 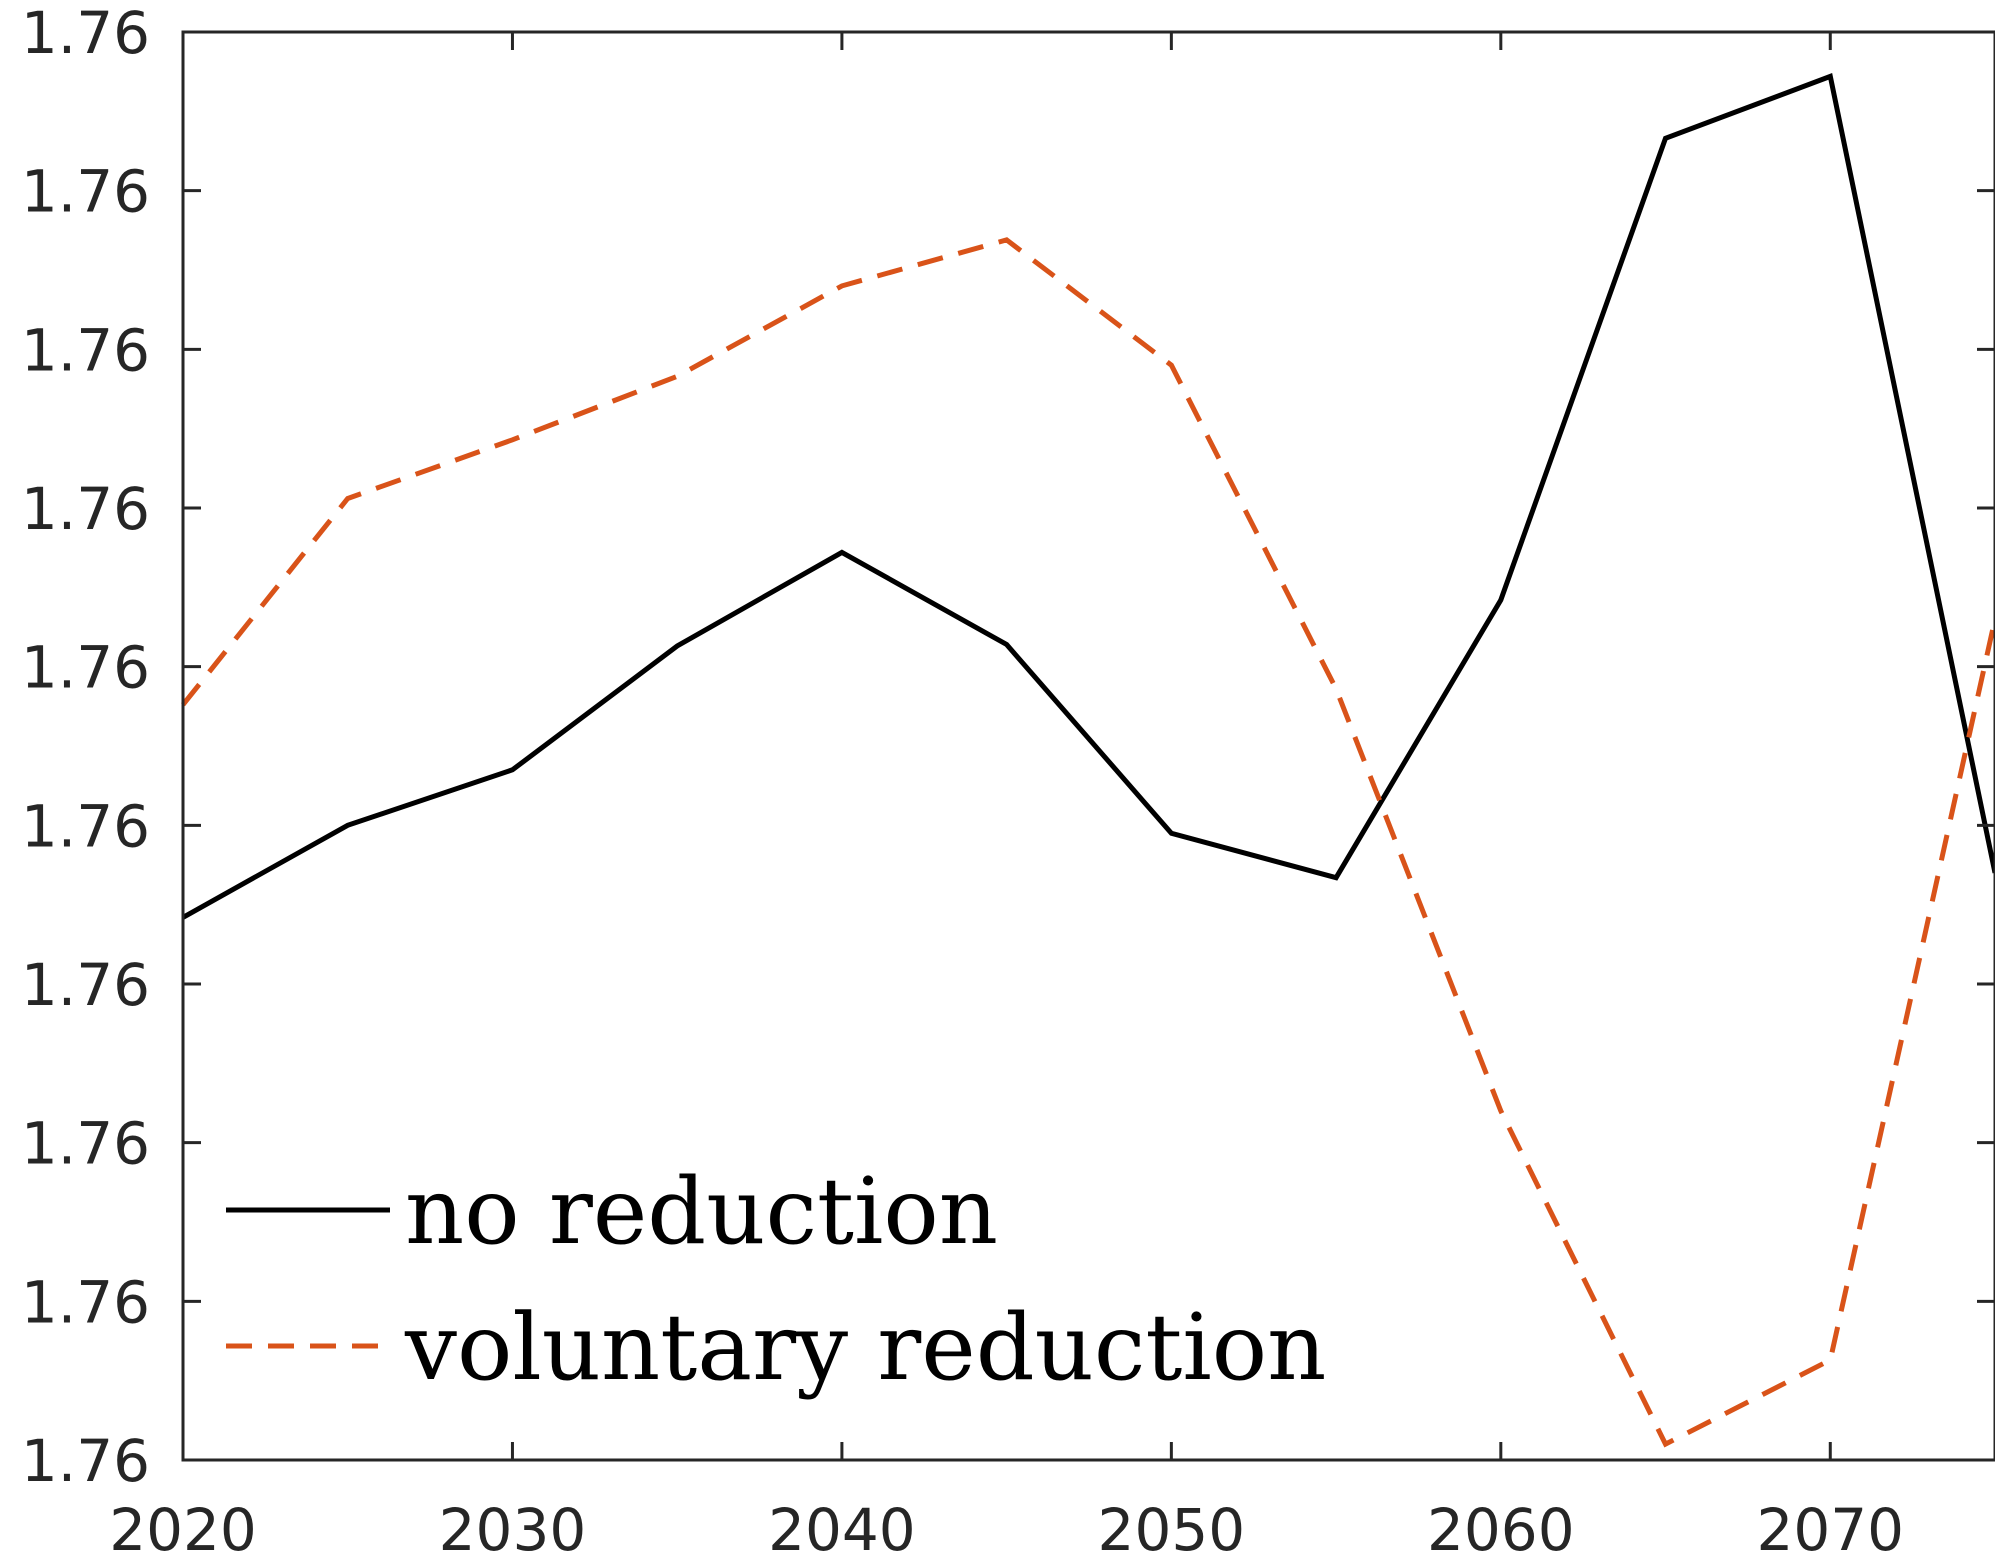 What do you see at coordinates (842, 1525) in the screenshot?
I see `x-tick-label: 2040` at bounding box center [842, 1525].